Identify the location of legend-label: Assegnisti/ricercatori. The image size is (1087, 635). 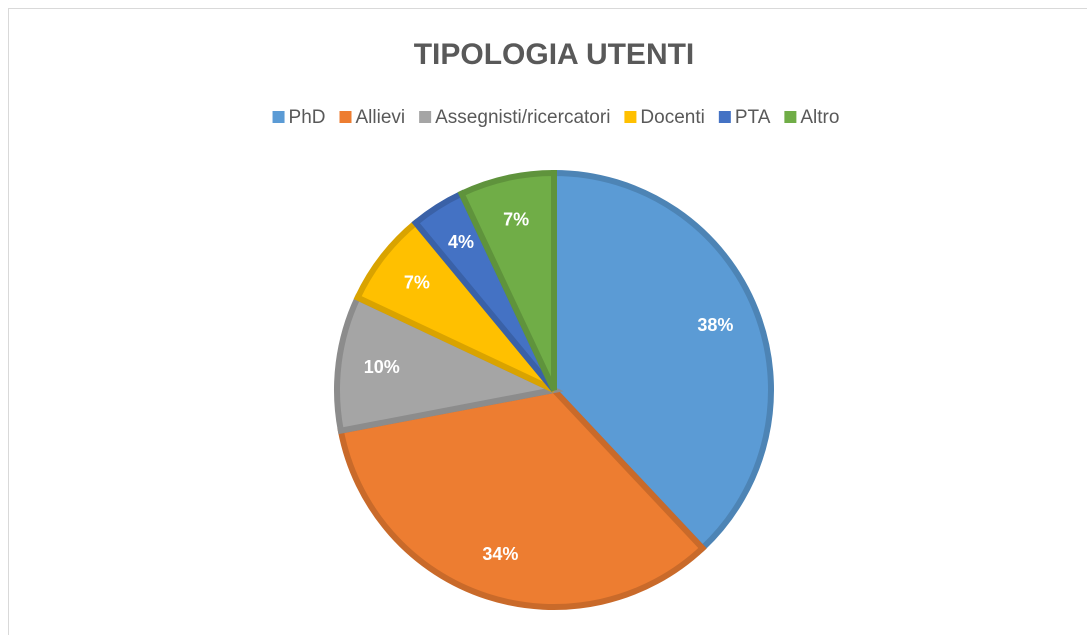
(522, 117).